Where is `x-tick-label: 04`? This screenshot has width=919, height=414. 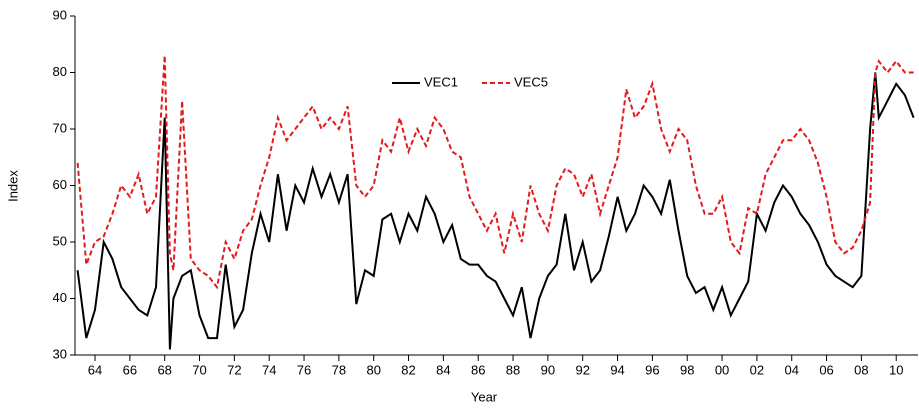
x-tick-label: 04 is located at coordinates (791, 369).